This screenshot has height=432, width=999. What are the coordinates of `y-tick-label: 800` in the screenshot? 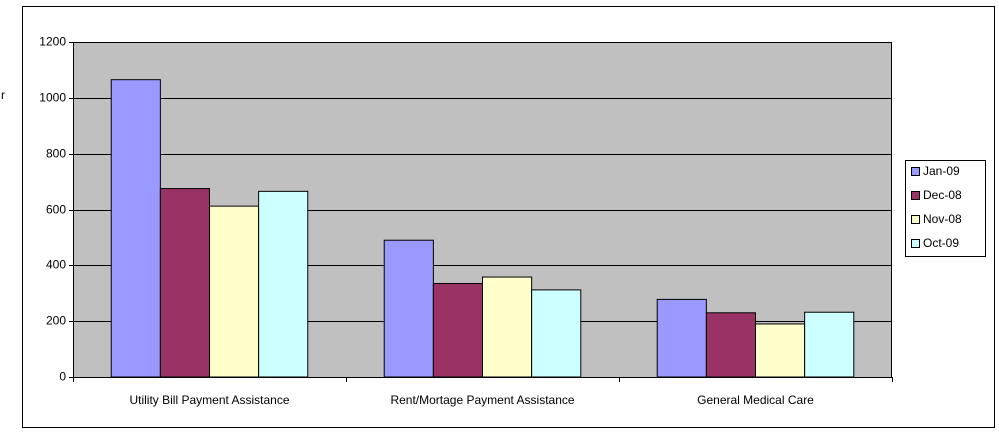 It's located at (56, 154).